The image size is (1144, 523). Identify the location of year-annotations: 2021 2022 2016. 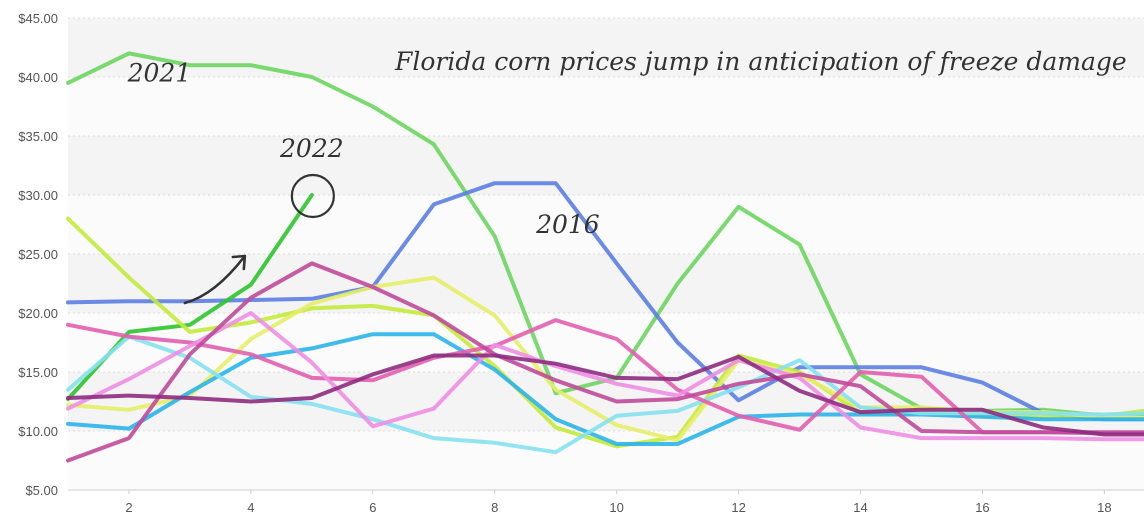
(363, 149).